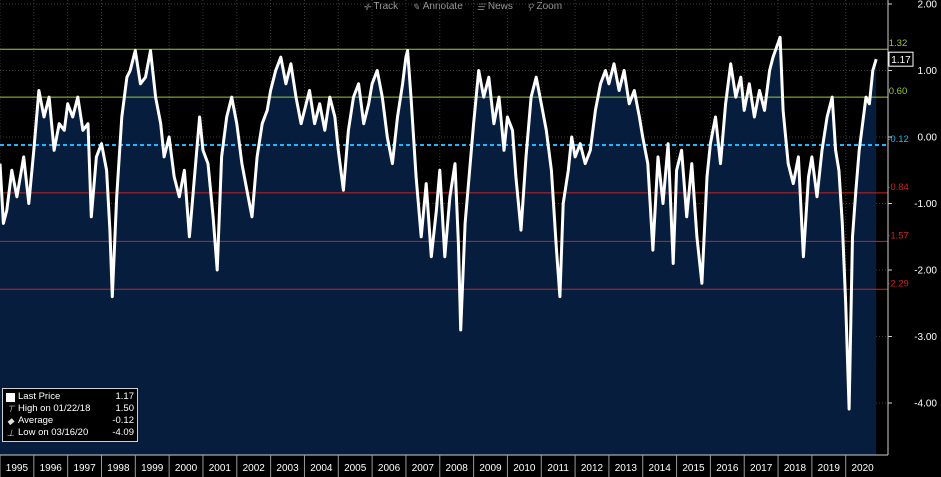 This screenshot has height=477, width=941. What do you see at coordinates (355, 468) in the screenshot?
I see `x-tick-label: 2005` at bounding box center [355, 468].